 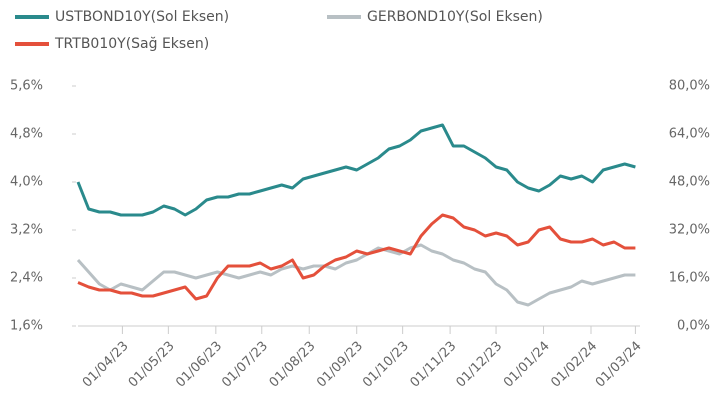 I want to click on y-tick-label: 5,6%, so click(x=26, y=86).